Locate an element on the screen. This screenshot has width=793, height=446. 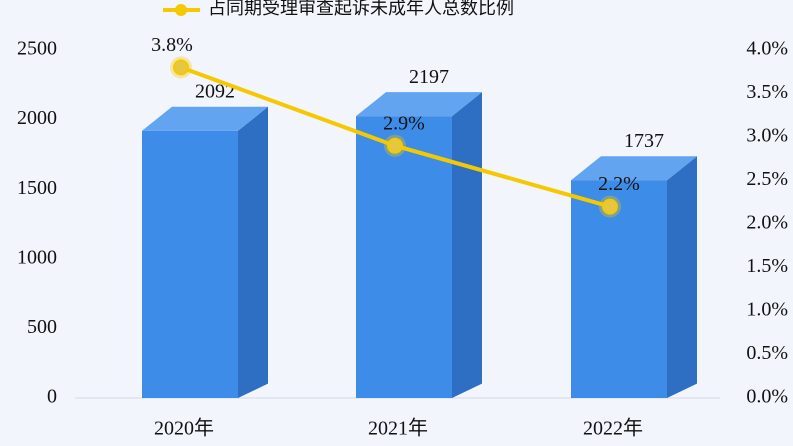
legend-marker is located at coordinates (181, 10).